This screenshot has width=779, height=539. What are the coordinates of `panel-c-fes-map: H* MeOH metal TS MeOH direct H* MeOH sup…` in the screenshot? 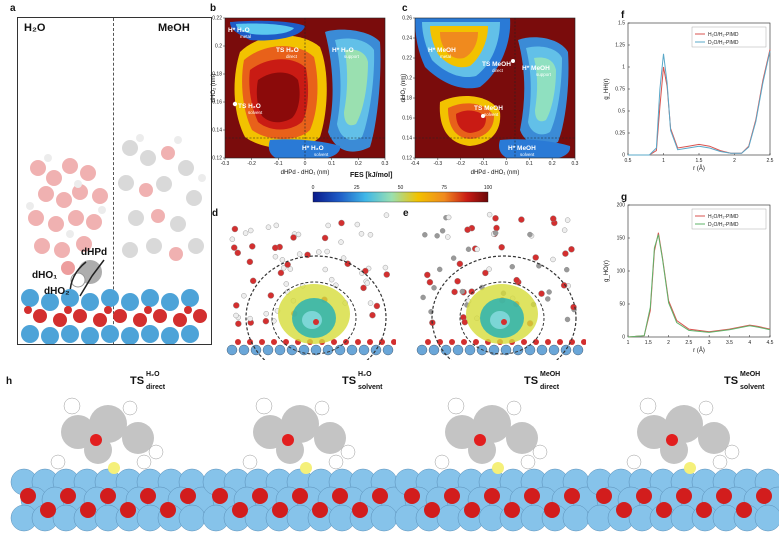 It's located at (490, 96).